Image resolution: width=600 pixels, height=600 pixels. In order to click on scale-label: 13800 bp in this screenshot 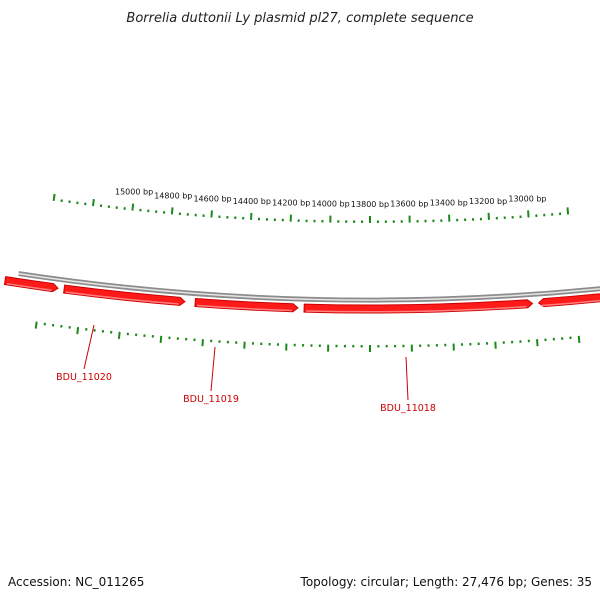, I will do `click(370, 204)`.